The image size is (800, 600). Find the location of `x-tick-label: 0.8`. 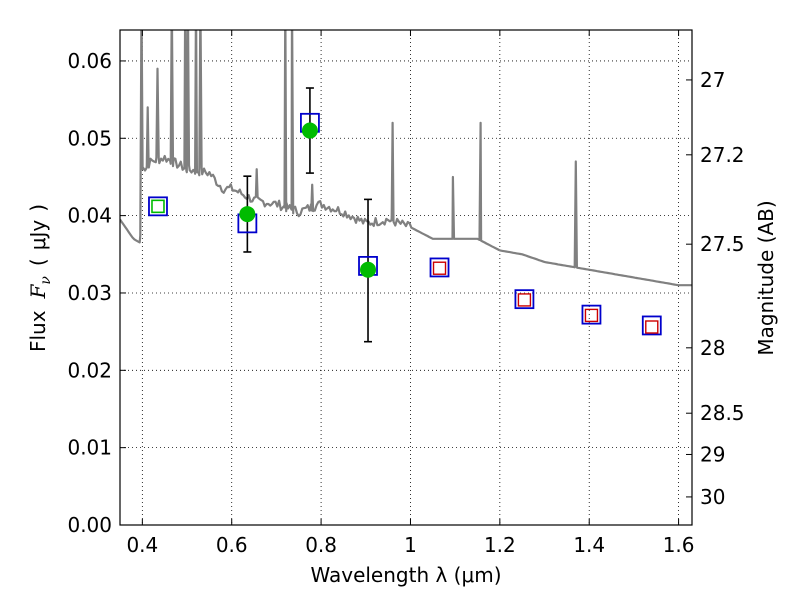

x-tick-label: 0.8 is located at coordinates (321, 545).